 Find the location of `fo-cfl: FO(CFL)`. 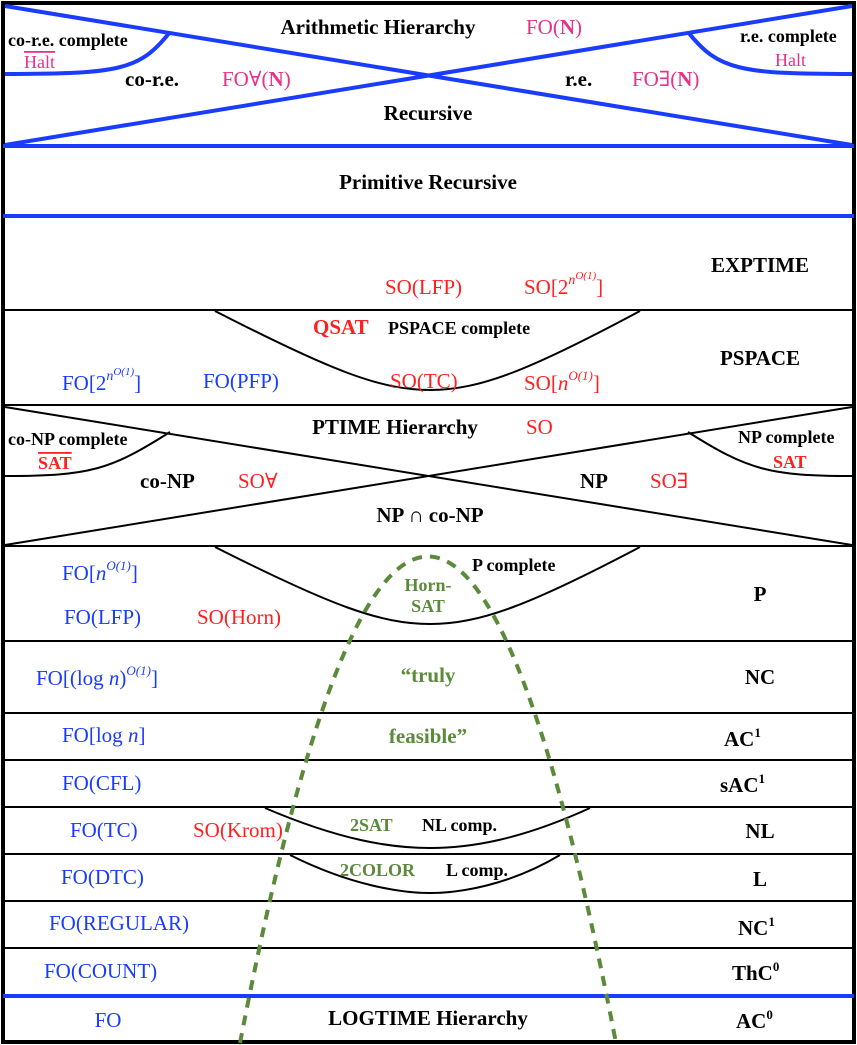

fo-cfl: FO(CFL) is located at coordinates (101, 783).